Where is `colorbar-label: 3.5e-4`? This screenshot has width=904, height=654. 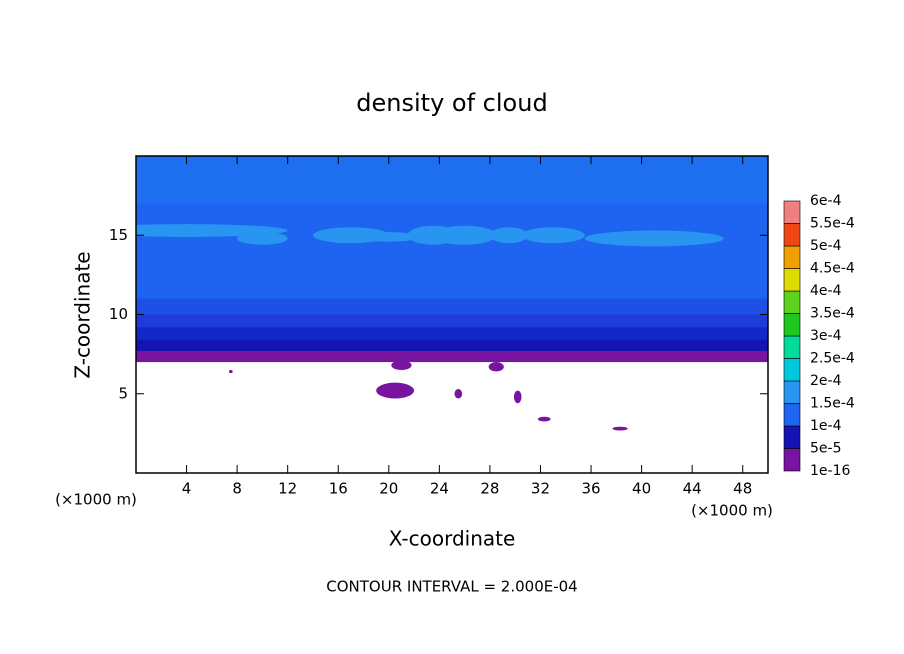 colorbar-label: 3.5e-4 is located at coordinates (832, 314).